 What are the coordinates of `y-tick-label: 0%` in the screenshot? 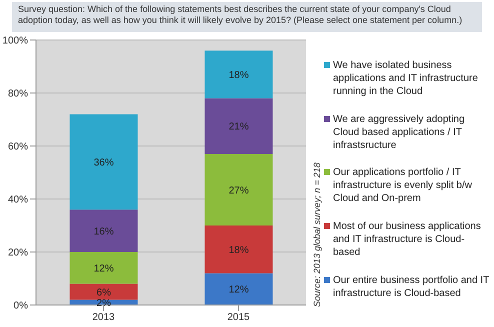 It's located at (21, 306).